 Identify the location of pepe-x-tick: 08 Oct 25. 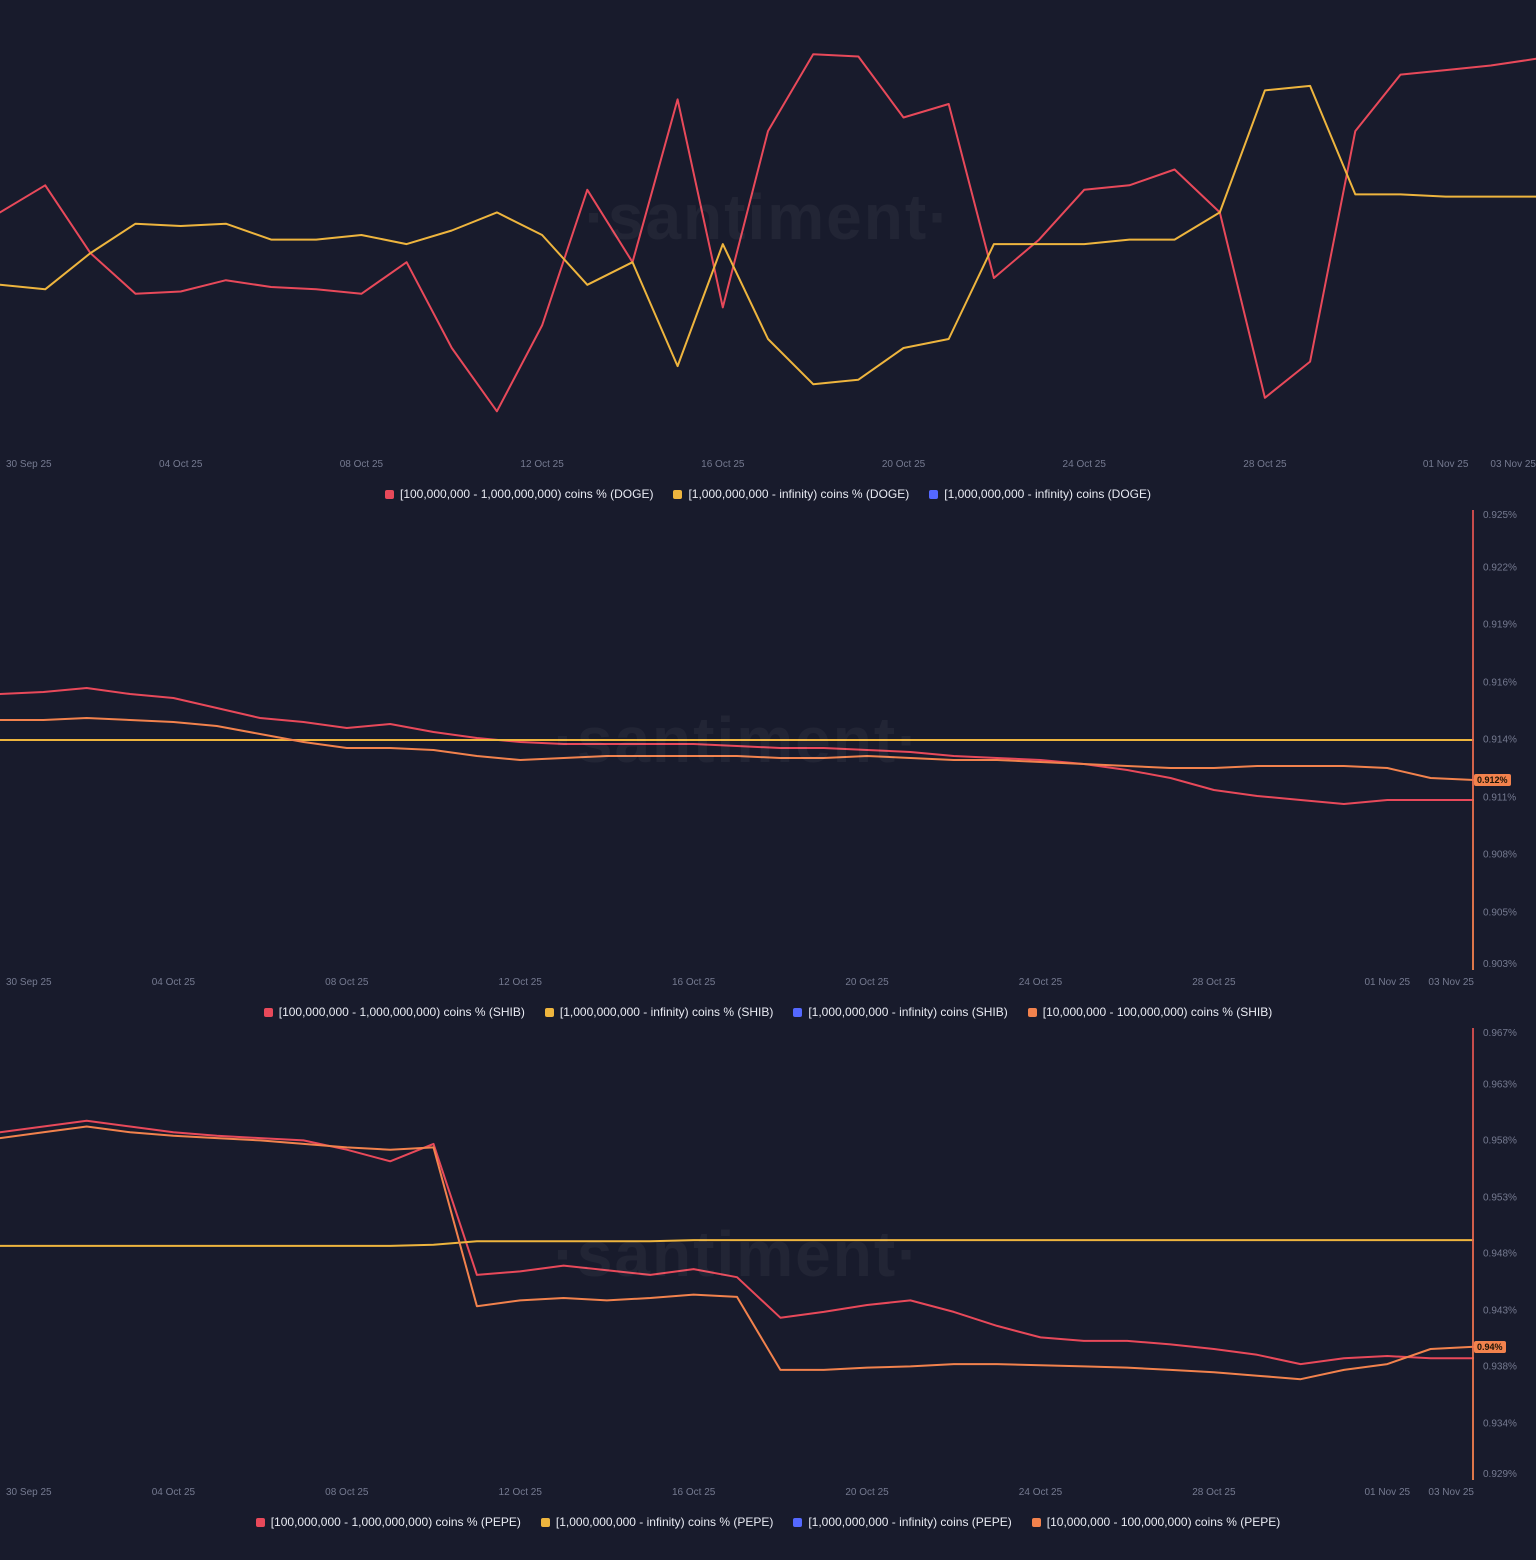
(347, 1492).